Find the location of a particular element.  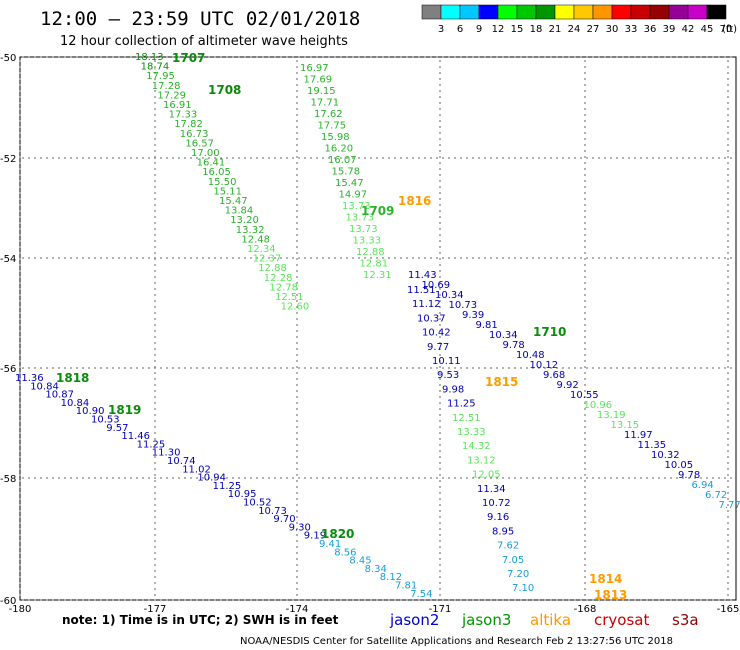

satellite-jason3: jason3 is located at coordinates (486, 620).